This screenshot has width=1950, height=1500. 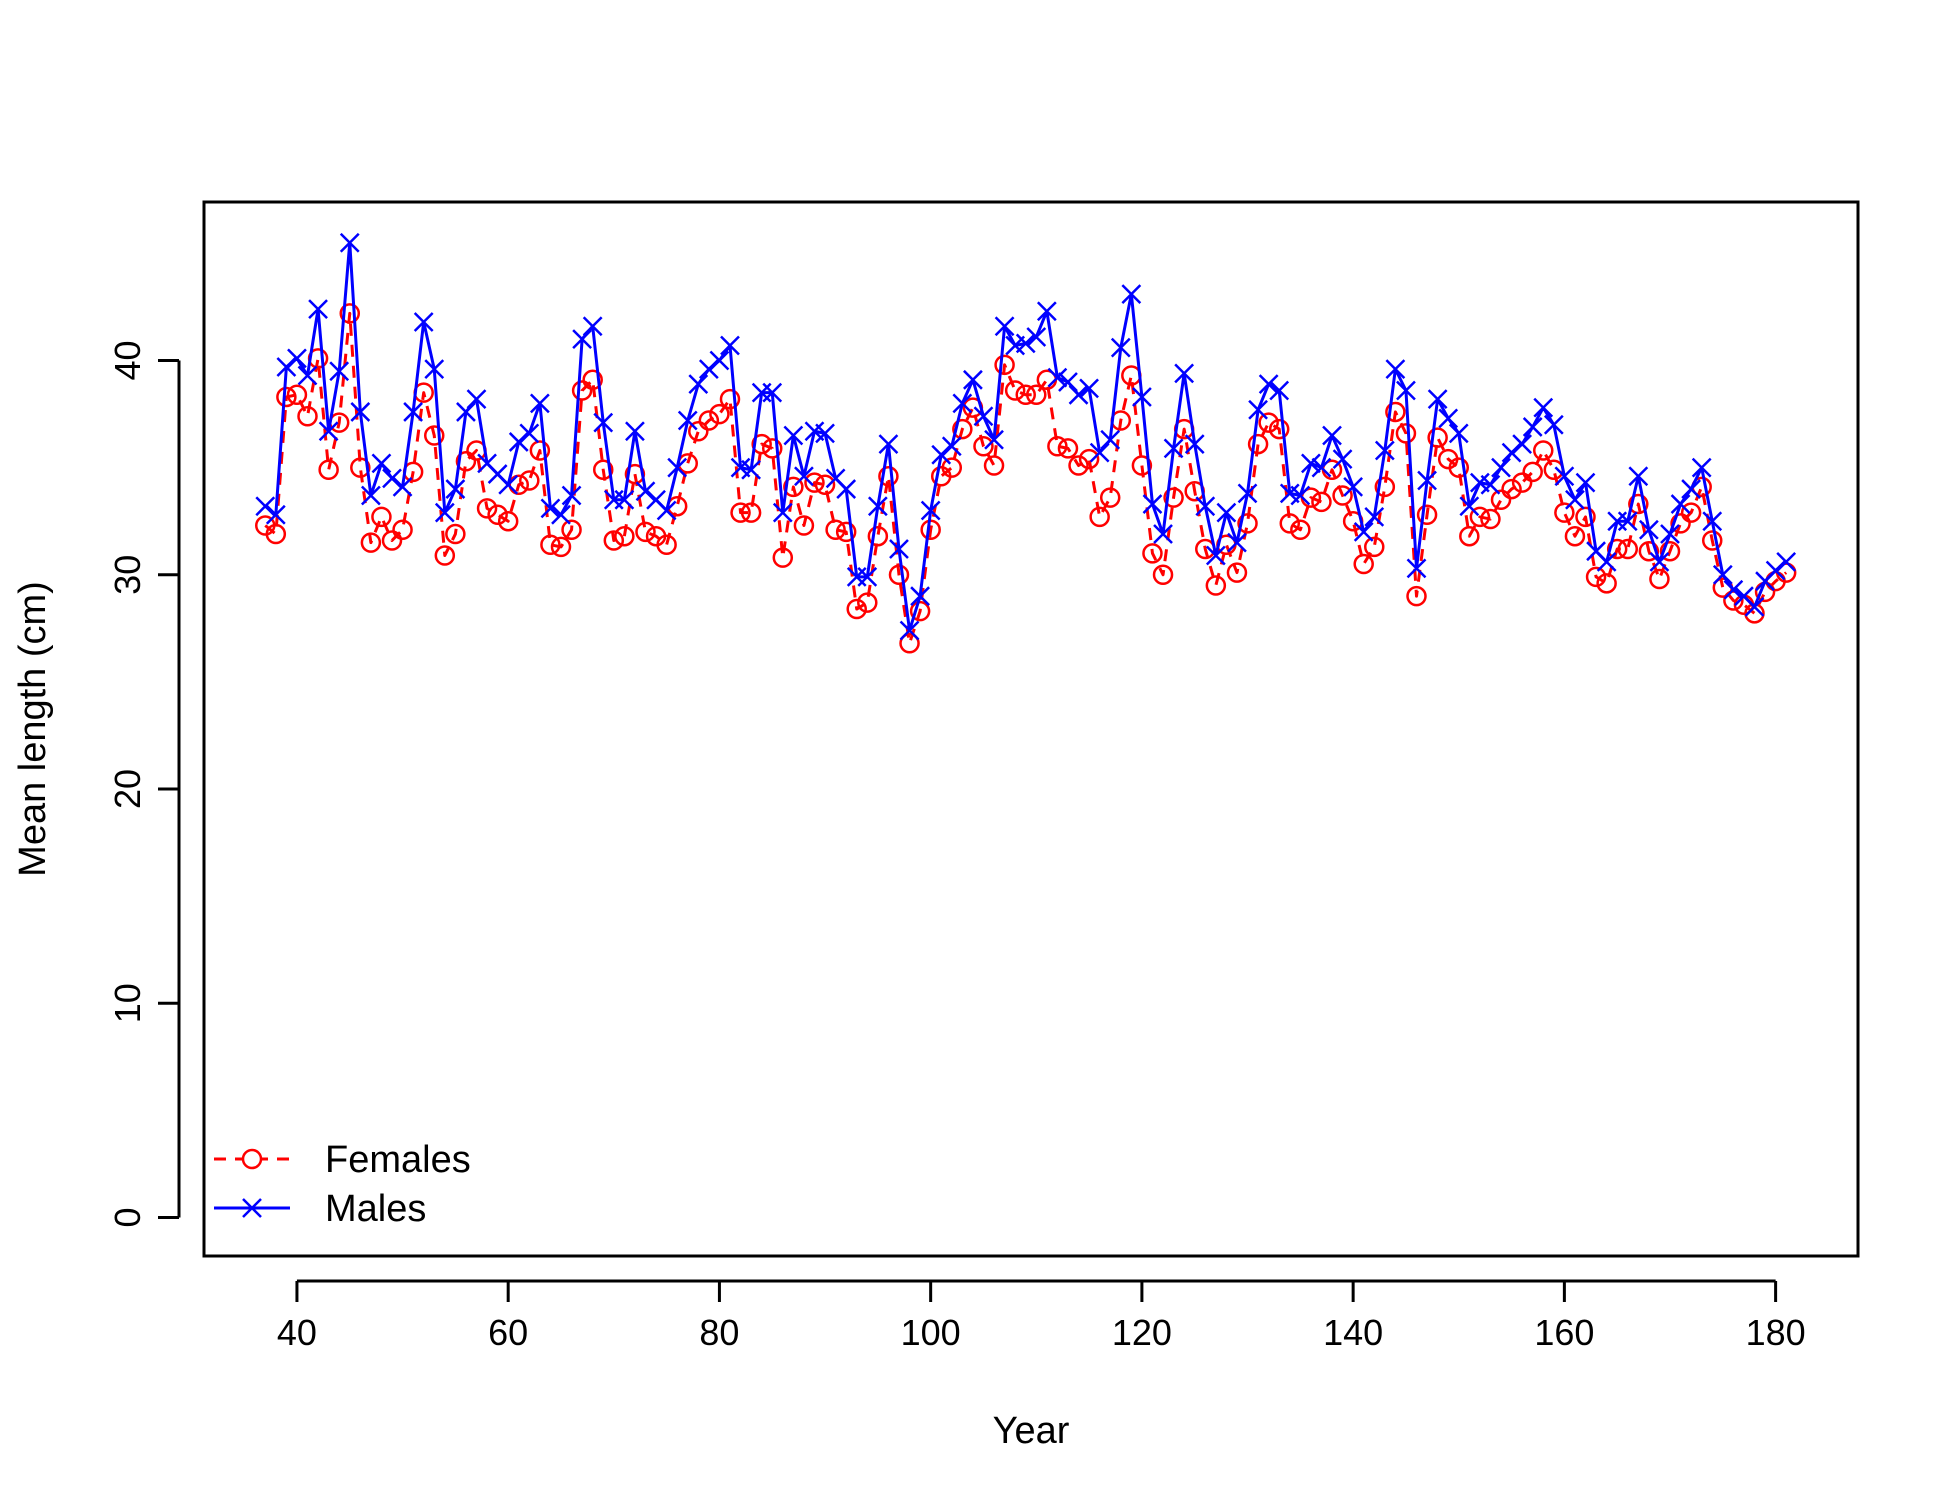 I want to click on x-axis-title: Year, so click(x=1031, y=1431).